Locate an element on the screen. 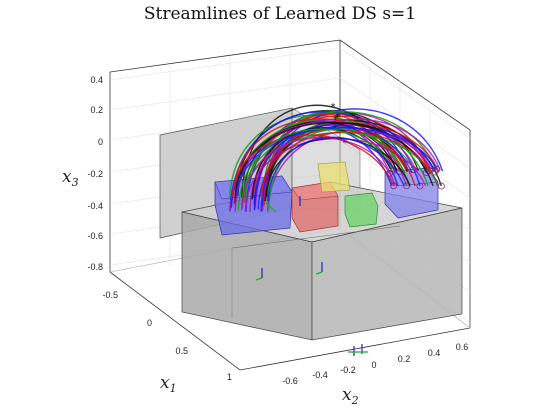 This screenshot has height=420, width=560. x1-tick-label: -0.5 is located at coordinates (110, 295).